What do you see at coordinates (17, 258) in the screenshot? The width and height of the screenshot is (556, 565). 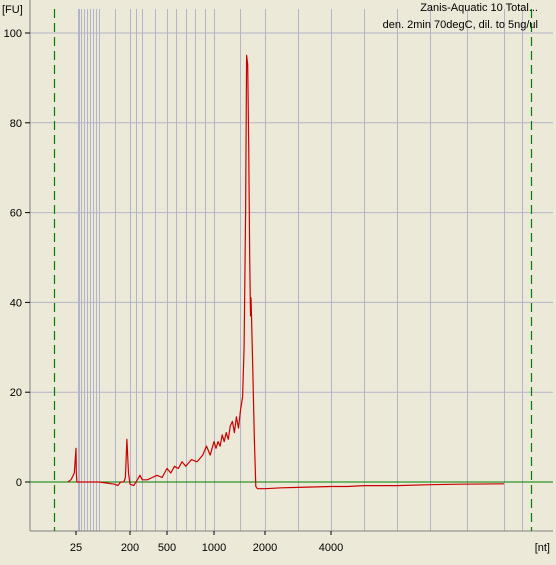 I see `y-axis-ticks: 0 20 40 60 80 100` at bounding box center [17, 258].